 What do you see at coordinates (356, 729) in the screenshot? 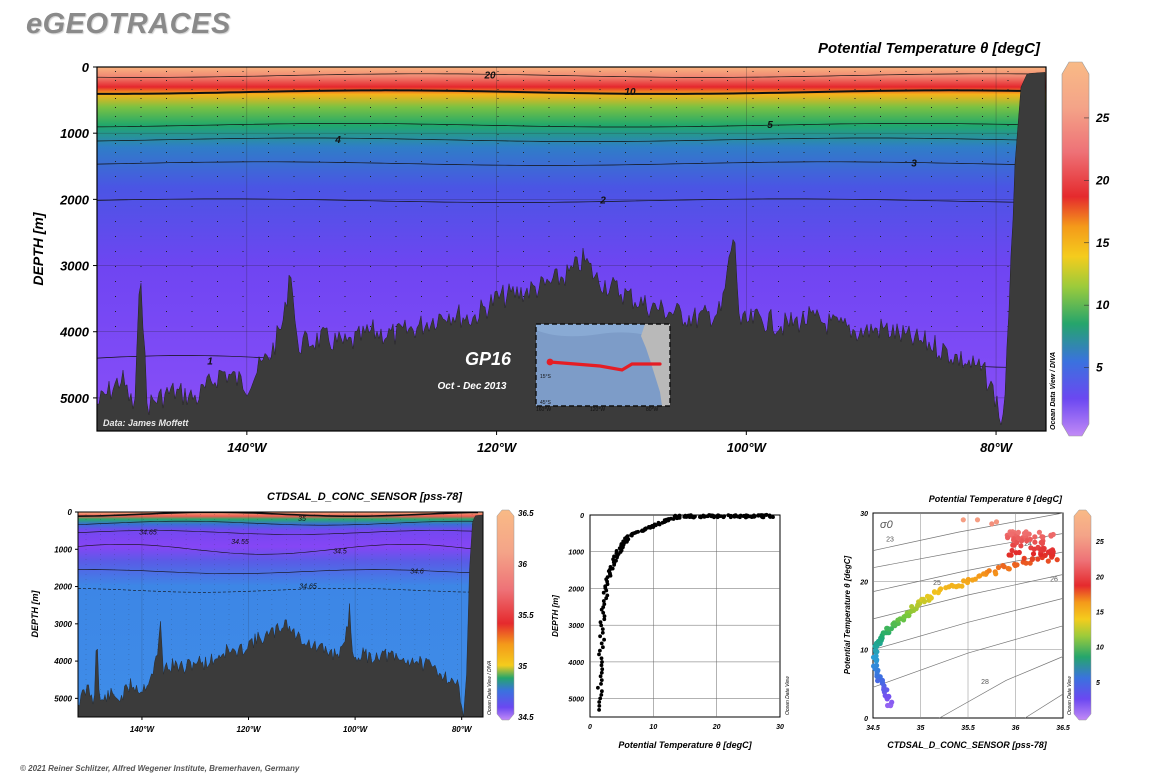
I see `salinity-x-tick-label: 100°W` at bounding box center [356, 729].